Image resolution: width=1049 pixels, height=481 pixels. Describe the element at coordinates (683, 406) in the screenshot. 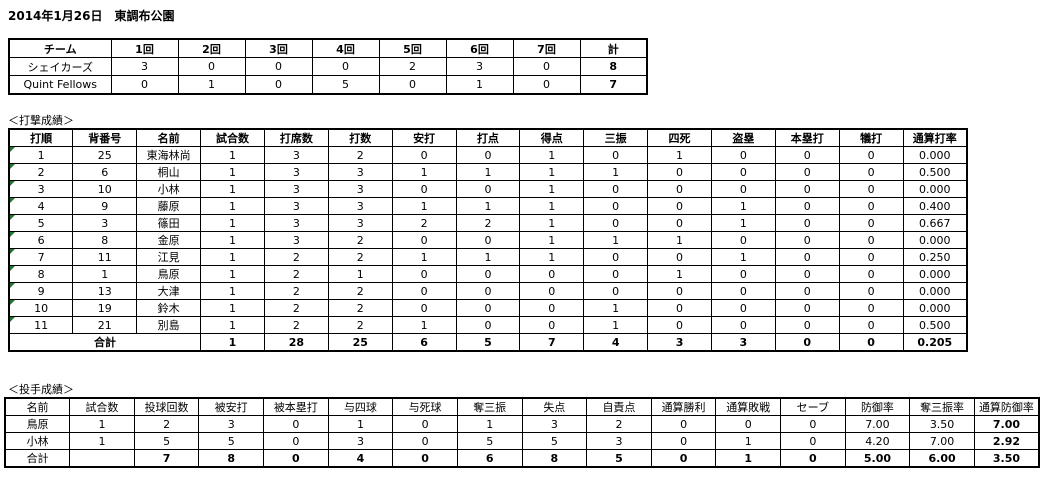

I see `column-header: 通算勝利` at that location.